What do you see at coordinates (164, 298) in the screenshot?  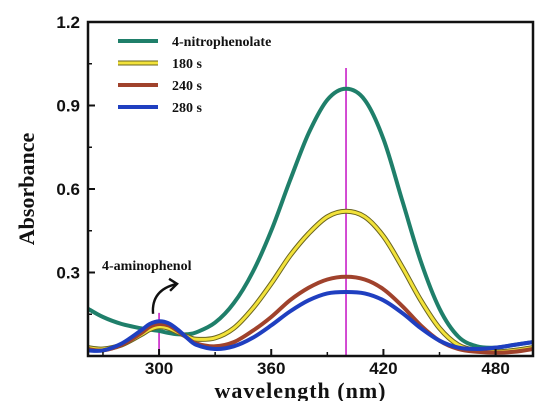 I see `annotation-arrow` at bounding box center [164, 298].